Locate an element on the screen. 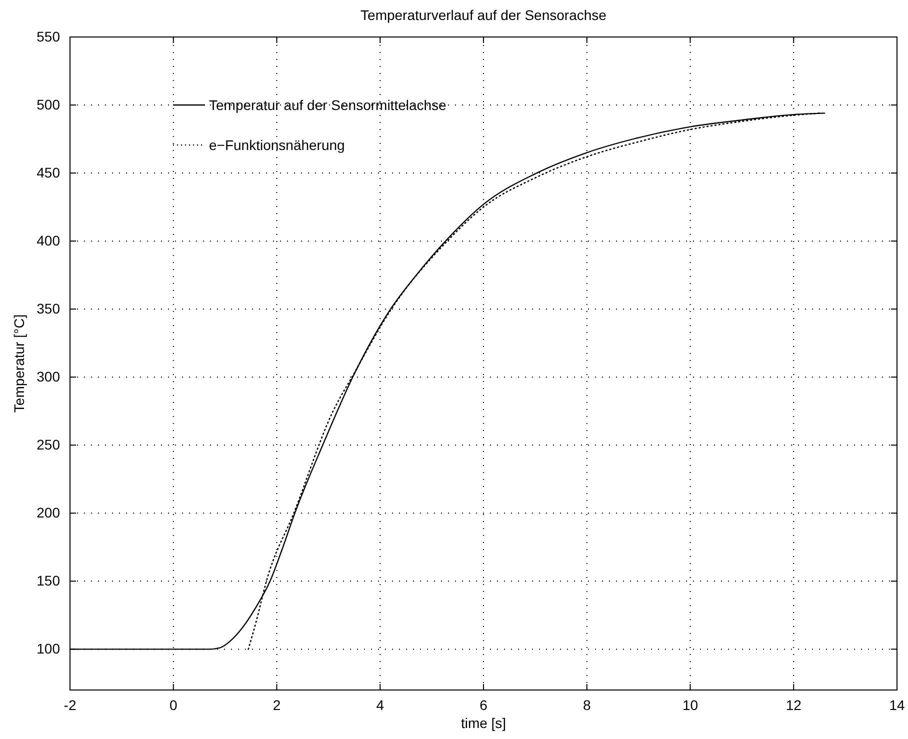 This screenshot has width=908, height=739. x-tick-label: 12 is located at coordinates (794, 704).